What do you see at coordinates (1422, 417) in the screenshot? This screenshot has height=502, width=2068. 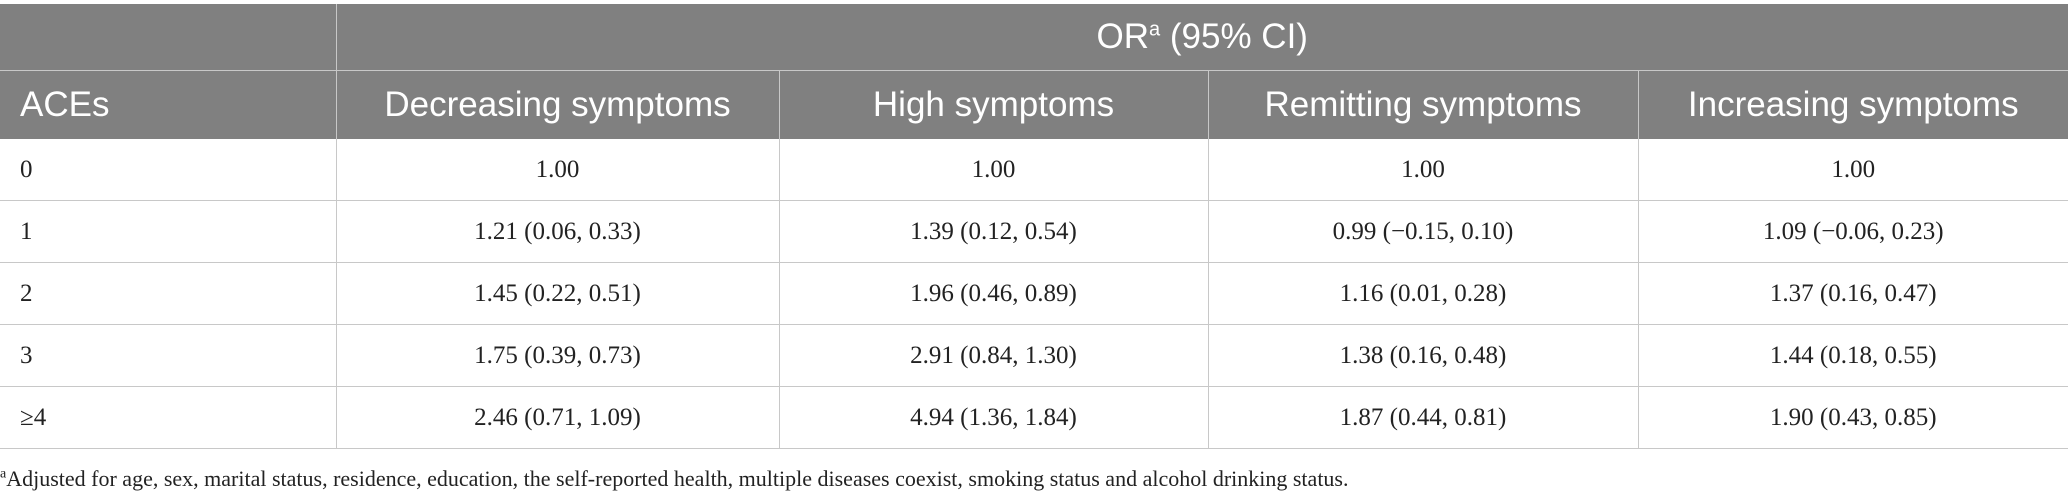 I see `or-cell: 1.87 (0.44, 0.81)` at bounding box center [1422, 417].